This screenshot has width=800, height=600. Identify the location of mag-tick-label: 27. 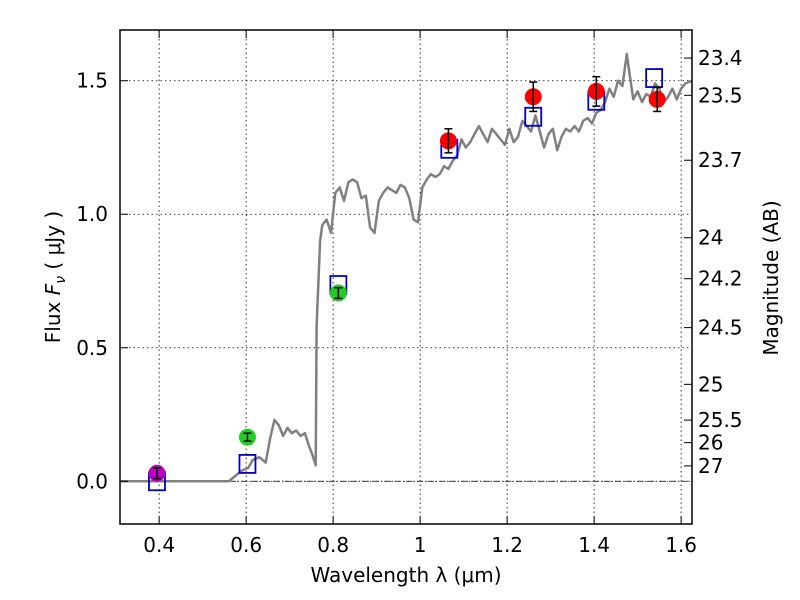
(710, 466).